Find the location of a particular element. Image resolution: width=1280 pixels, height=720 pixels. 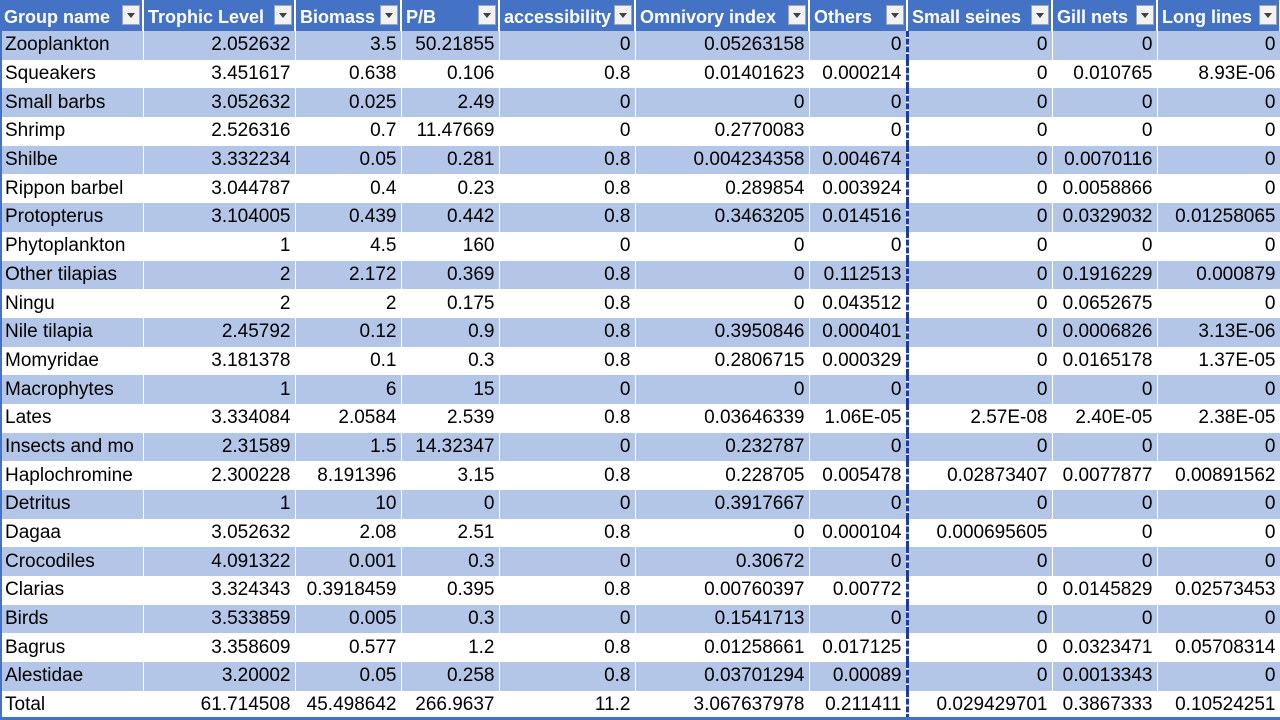

group-name-cell: Small barbs is located at coordinates (72, 103).